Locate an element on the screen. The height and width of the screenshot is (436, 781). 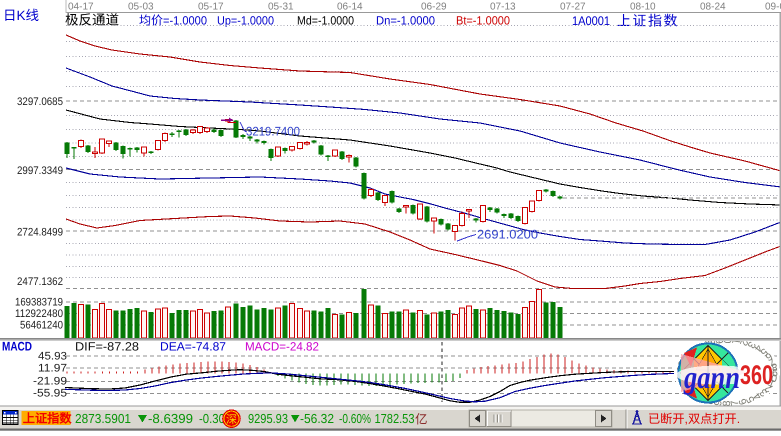
svg-text: 05-17 is located at coordinates (211, 7).